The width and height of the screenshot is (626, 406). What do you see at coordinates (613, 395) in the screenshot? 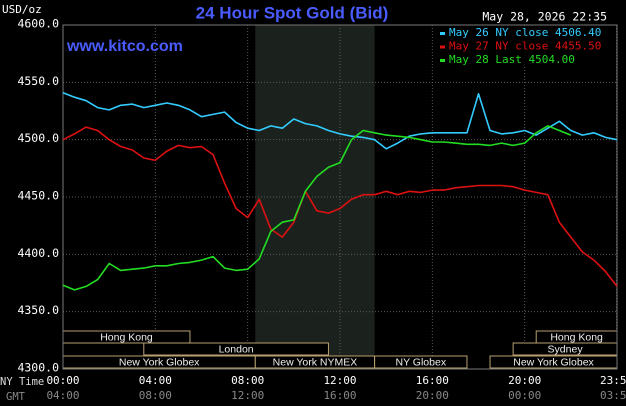
I see `x2-tick-label: 03:59` at bounding box center [613, 395].